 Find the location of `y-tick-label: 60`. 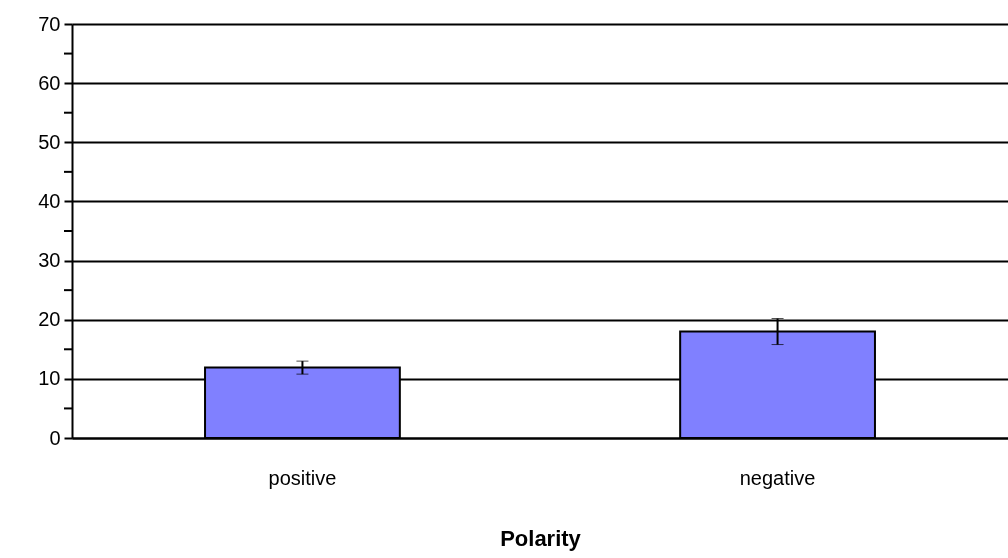

y-tick-label: 60 is located at coordinates (49, 82).